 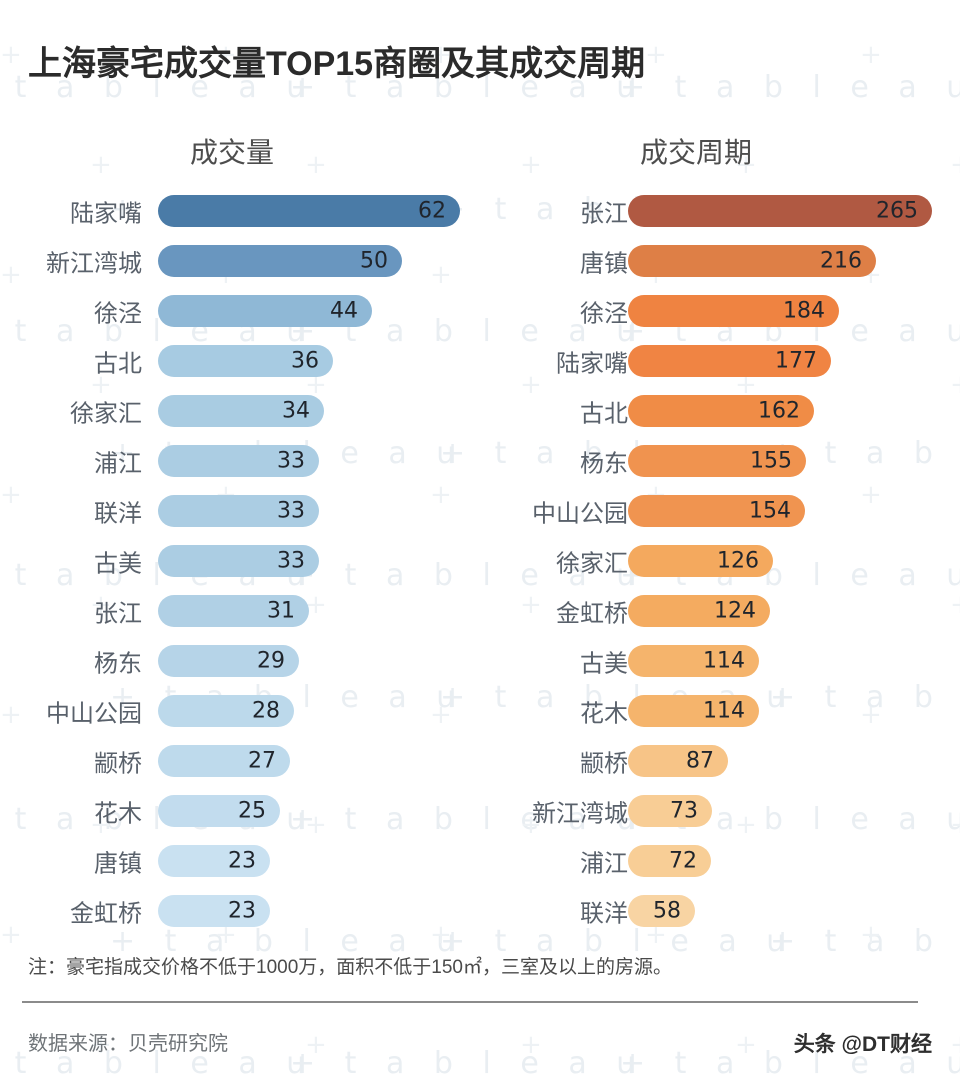 I want to click on bar-track: 184, so click(x=733, y=311).